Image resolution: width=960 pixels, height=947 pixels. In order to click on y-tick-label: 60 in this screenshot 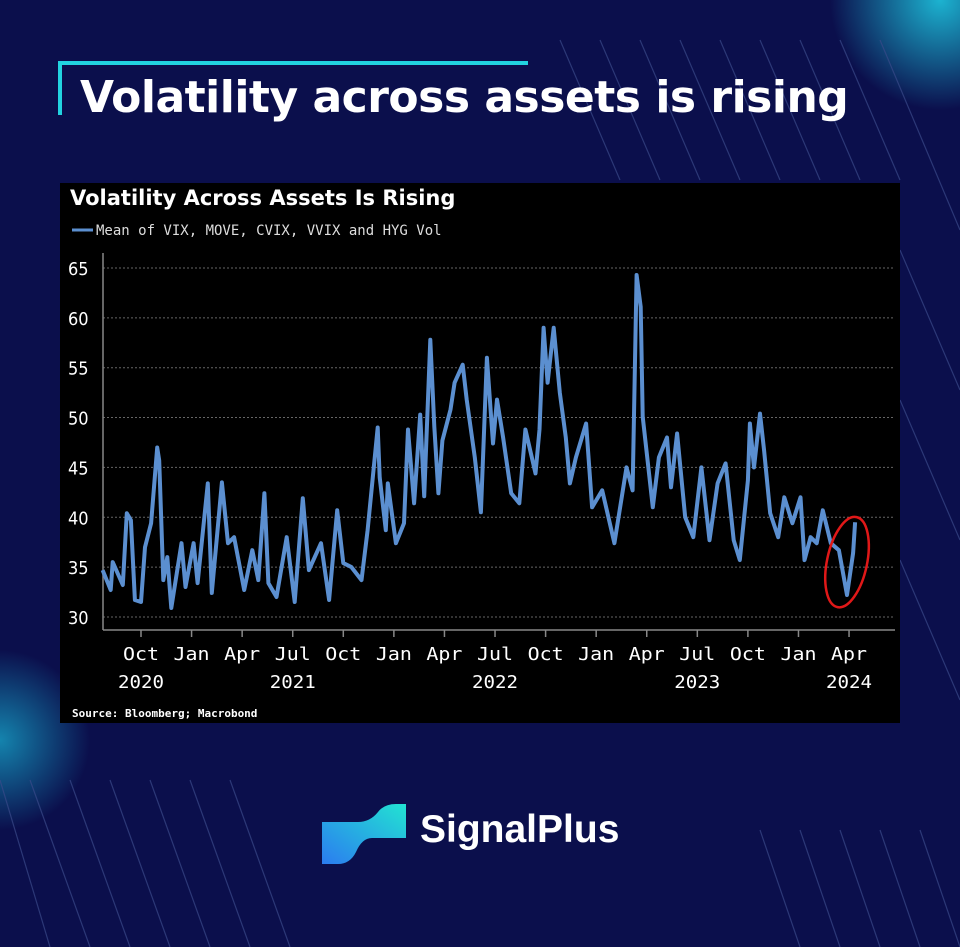, I will do `click(78, 319)`.